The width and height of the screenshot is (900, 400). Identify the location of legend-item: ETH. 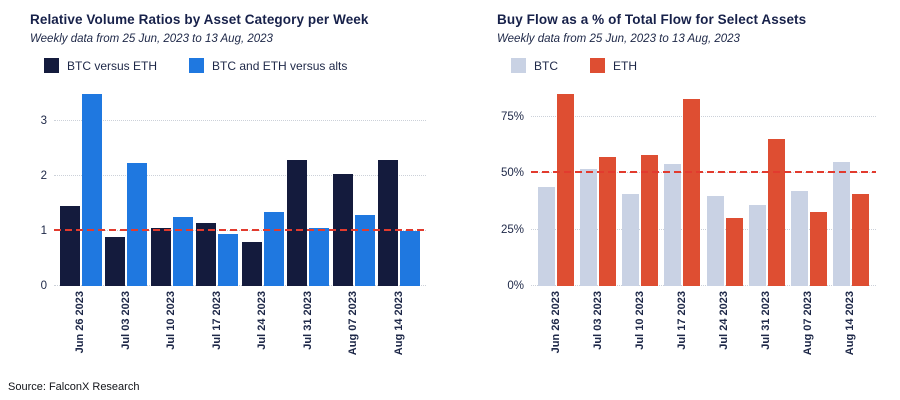
(613, 65).